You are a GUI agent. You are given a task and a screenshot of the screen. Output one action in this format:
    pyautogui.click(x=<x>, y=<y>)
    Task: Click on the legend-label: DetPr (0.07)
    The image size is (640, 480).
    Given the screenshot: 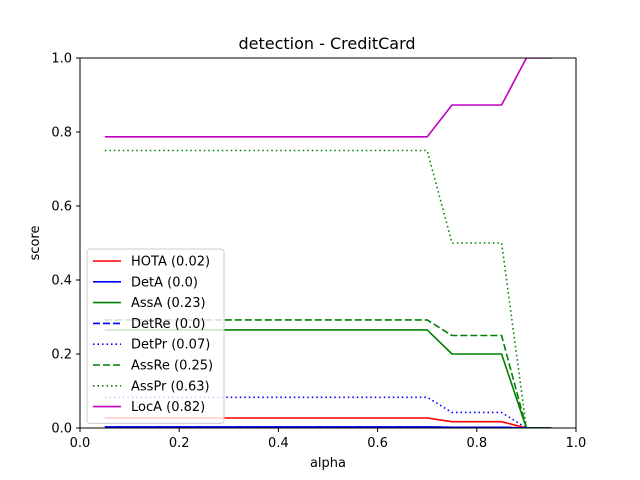 What is the action you would take?
    pyautogui.click(x=170, y=345)
    